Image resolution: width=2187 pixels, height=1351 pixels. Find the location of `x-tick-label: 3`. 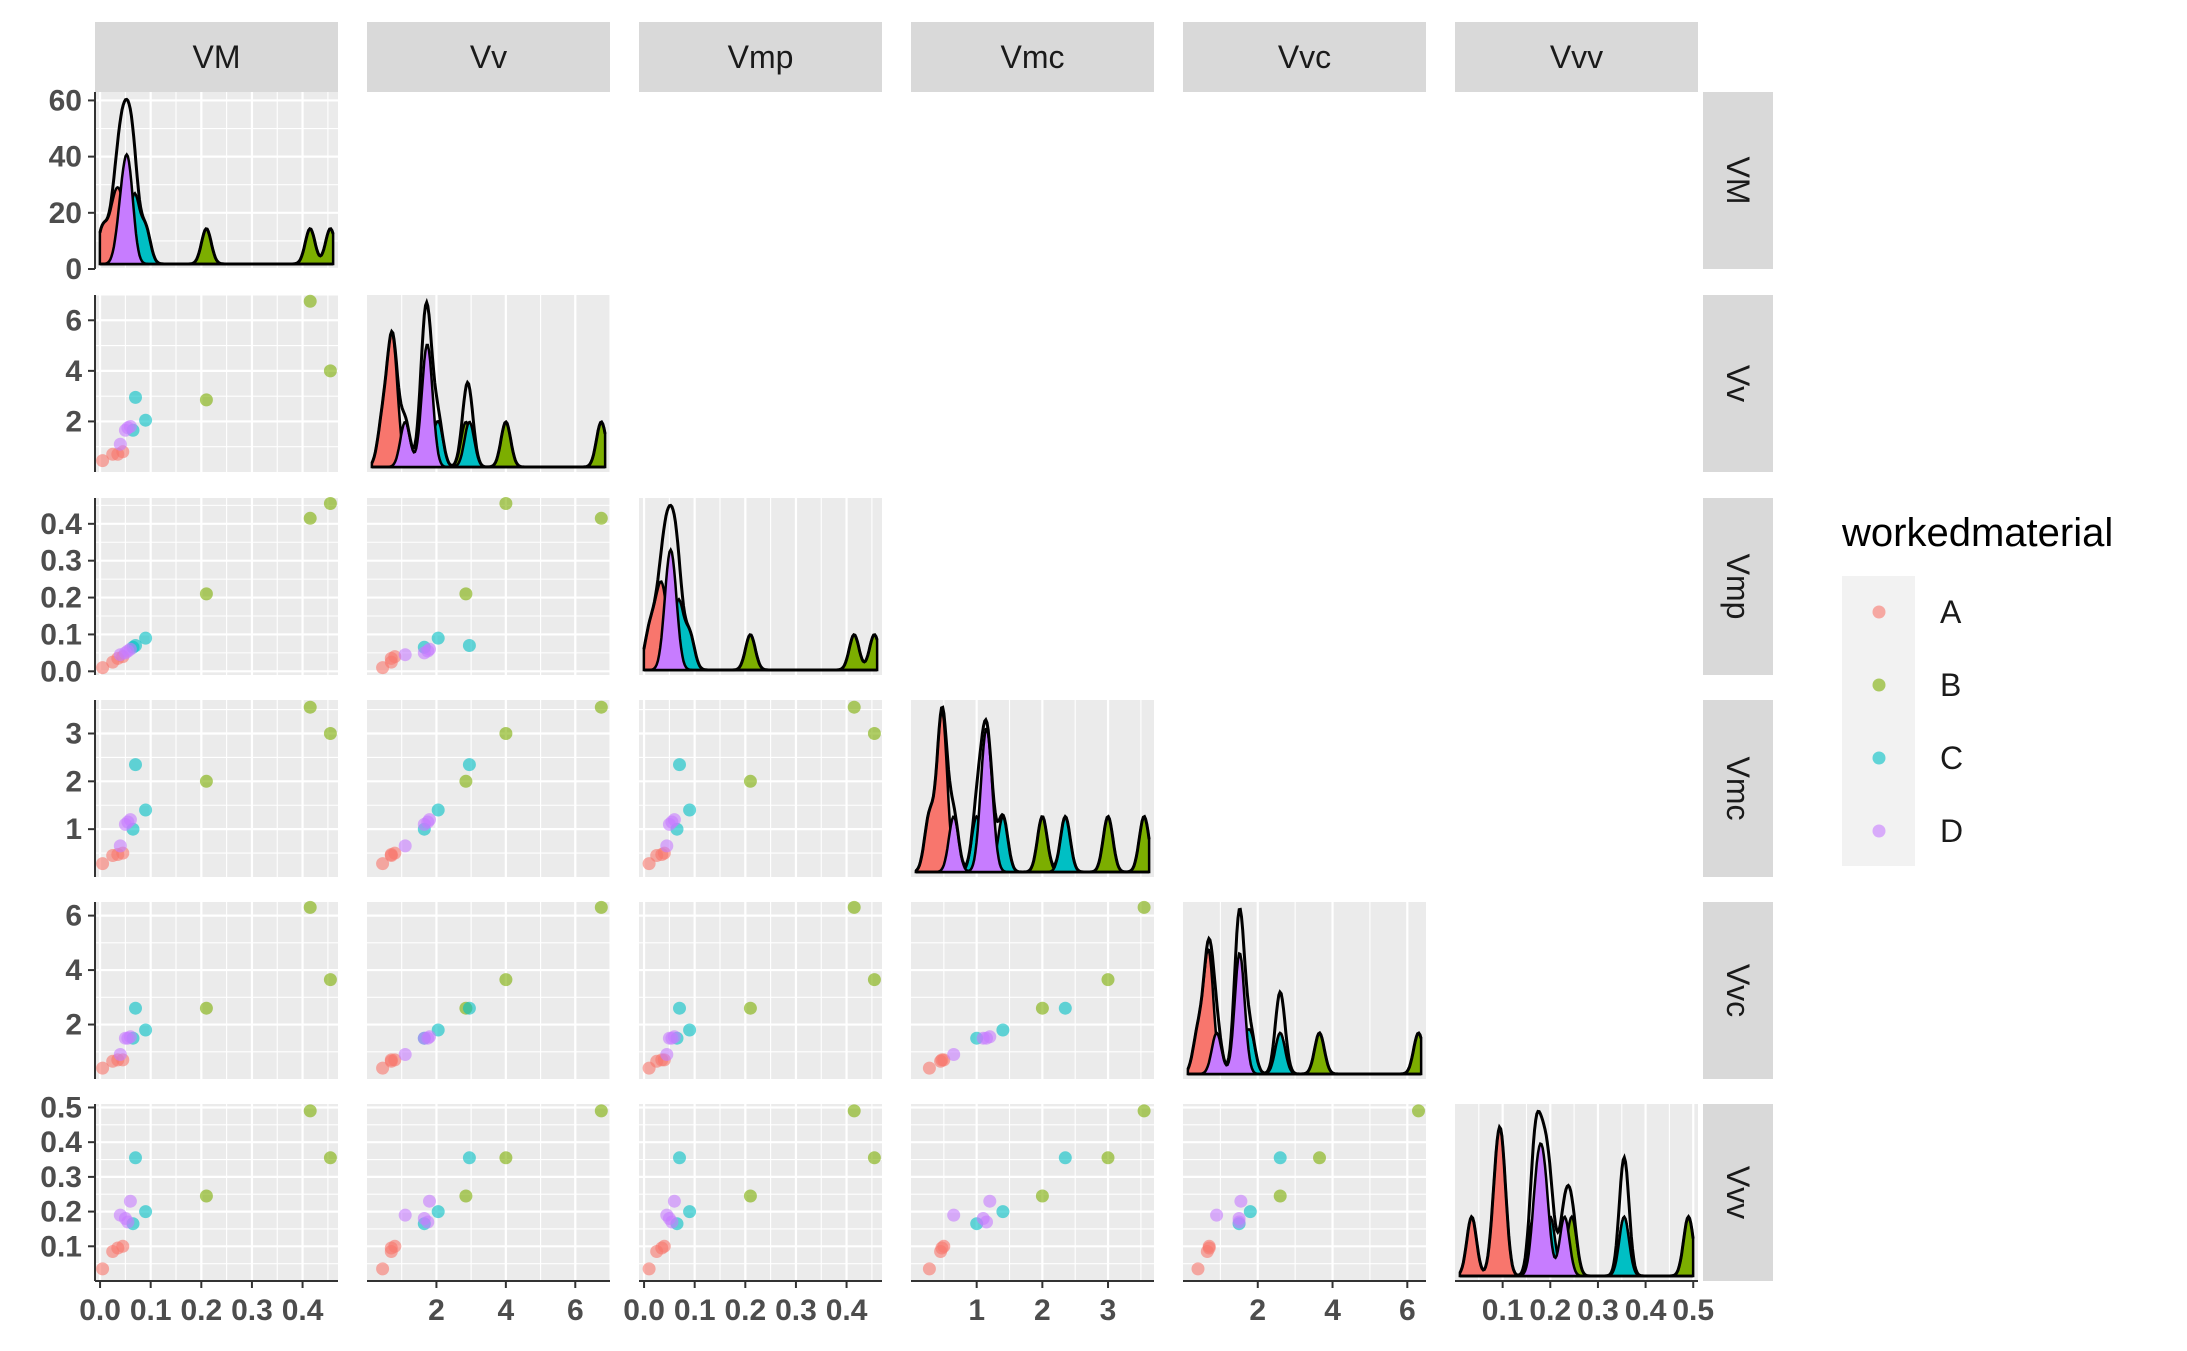

x-tick-label: 3 is located at coordinates (1108, 1310).